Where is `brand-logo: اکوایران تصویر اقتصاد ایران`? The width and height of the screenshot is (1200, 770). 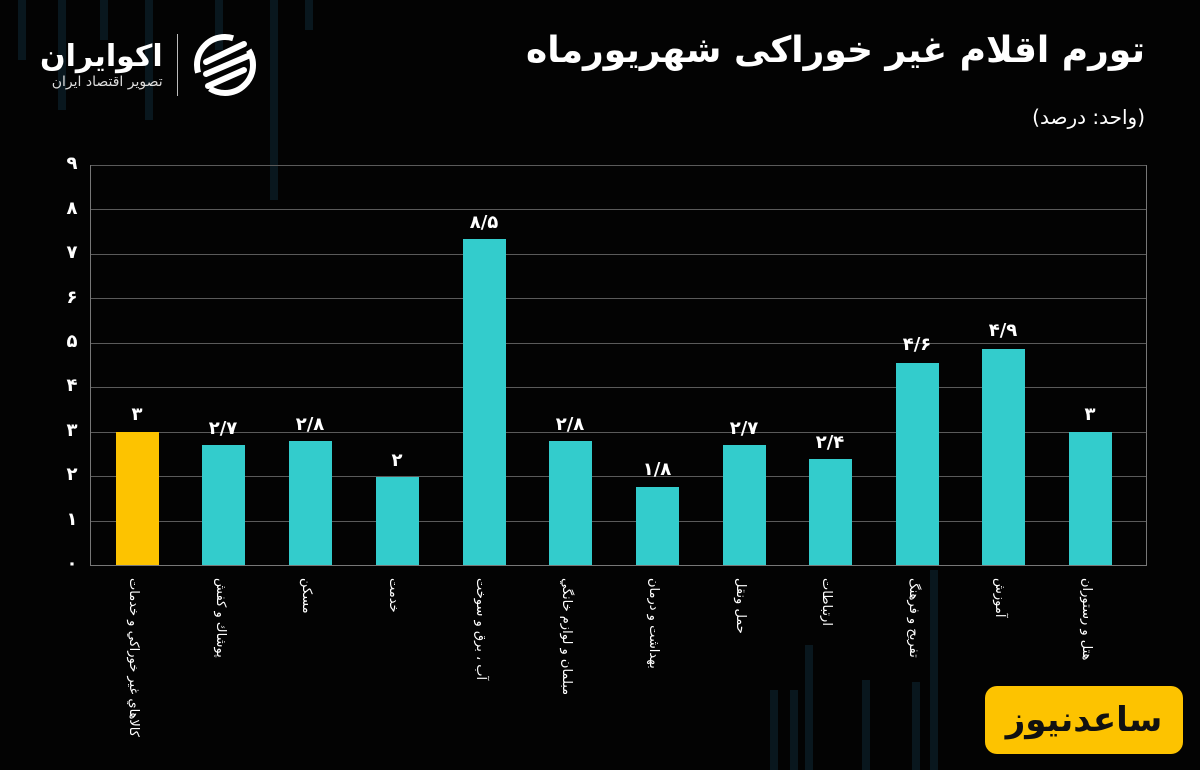 brand-logo: اکوایران تصویر اقتصاد ایران is located at coordinates (149, 65).